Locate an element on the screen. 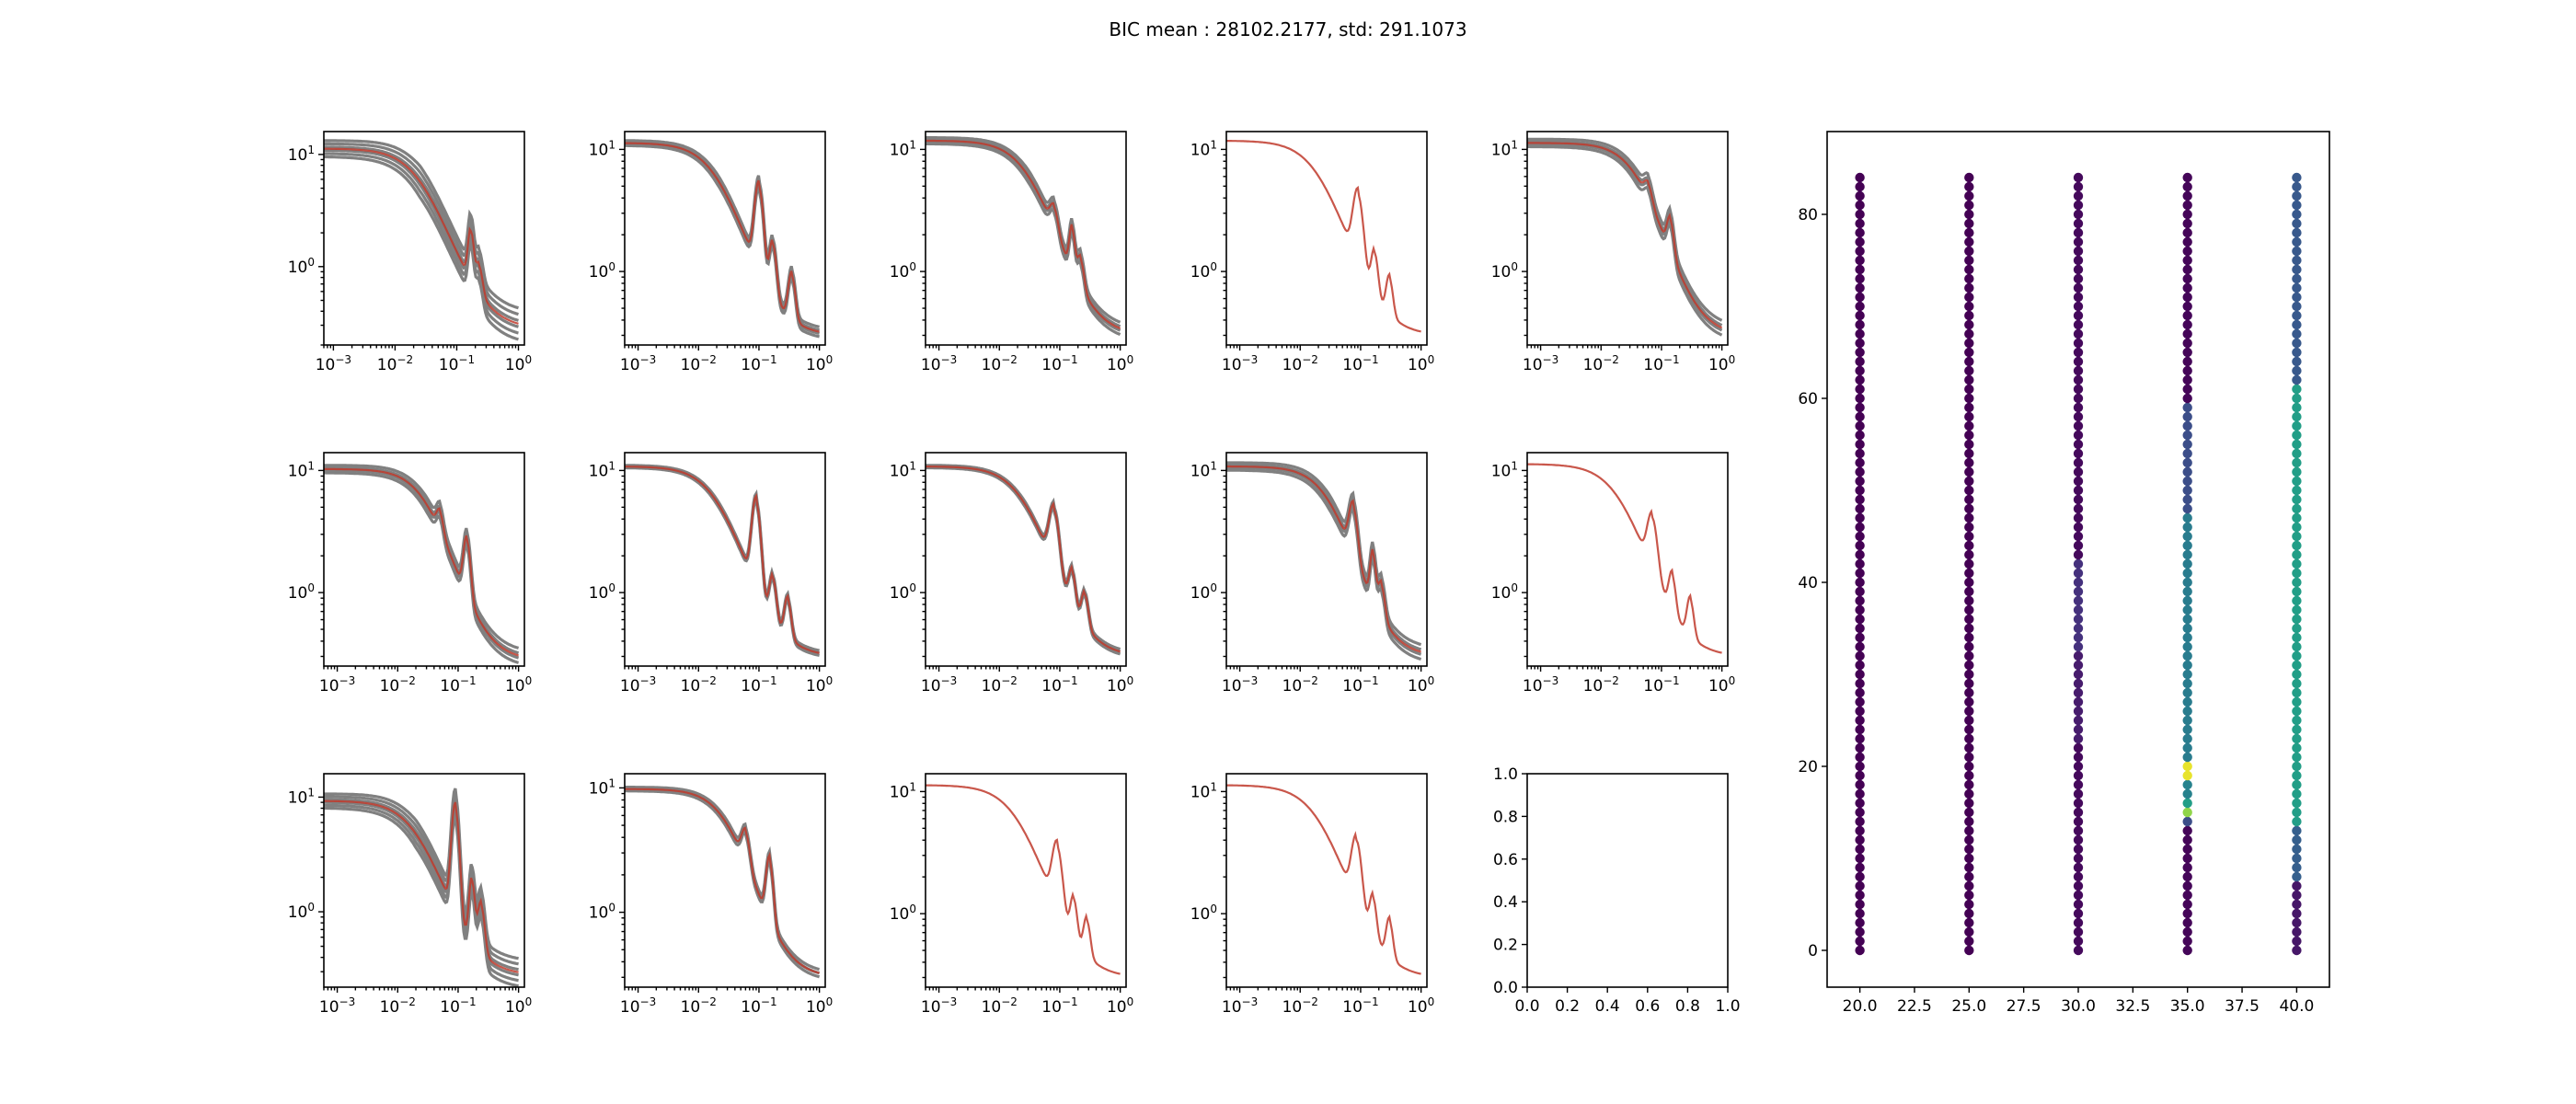 The width and height of the screenshot is (2576, 1104). y-tick-label: 0.6 is located at coordinates (1505, 860).